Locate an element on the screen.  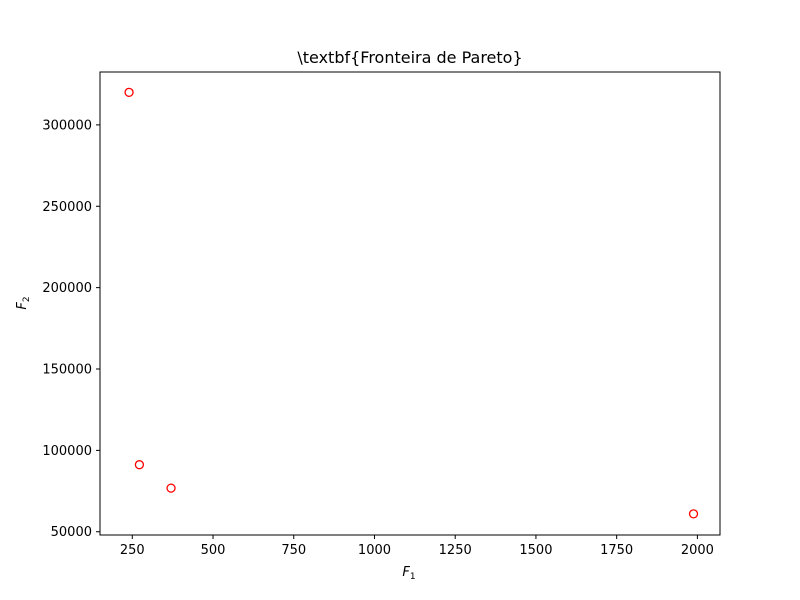
x-tick-label: 1750 is located at coordinates (616, 550).